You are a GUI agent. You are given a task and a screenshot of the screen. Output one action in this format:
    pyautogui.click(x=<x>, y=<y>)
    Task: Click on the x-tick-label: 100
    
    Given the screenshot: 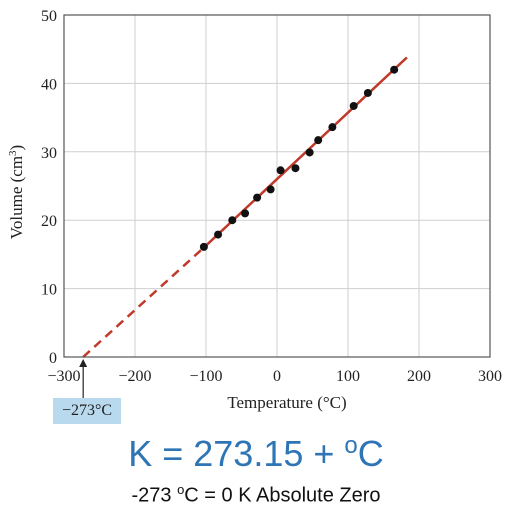 What is the action you would take?
    pyautogui.click(x=348, y=376)
    